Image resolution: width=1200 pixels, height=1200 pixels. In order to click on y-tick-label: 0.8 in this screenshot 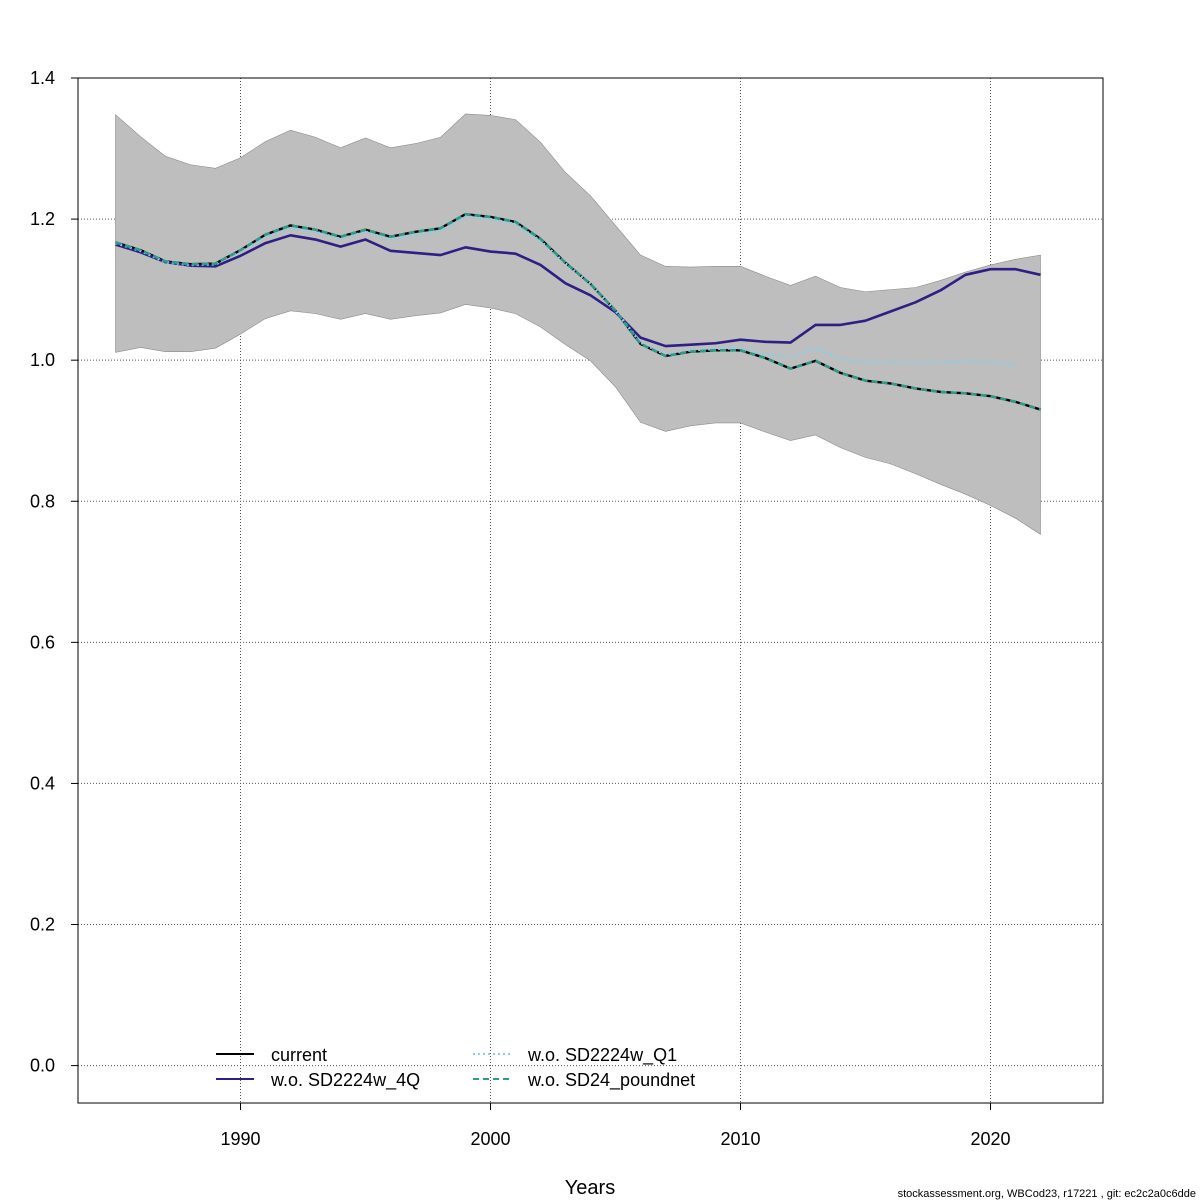, I will do `click(42, 501)`.